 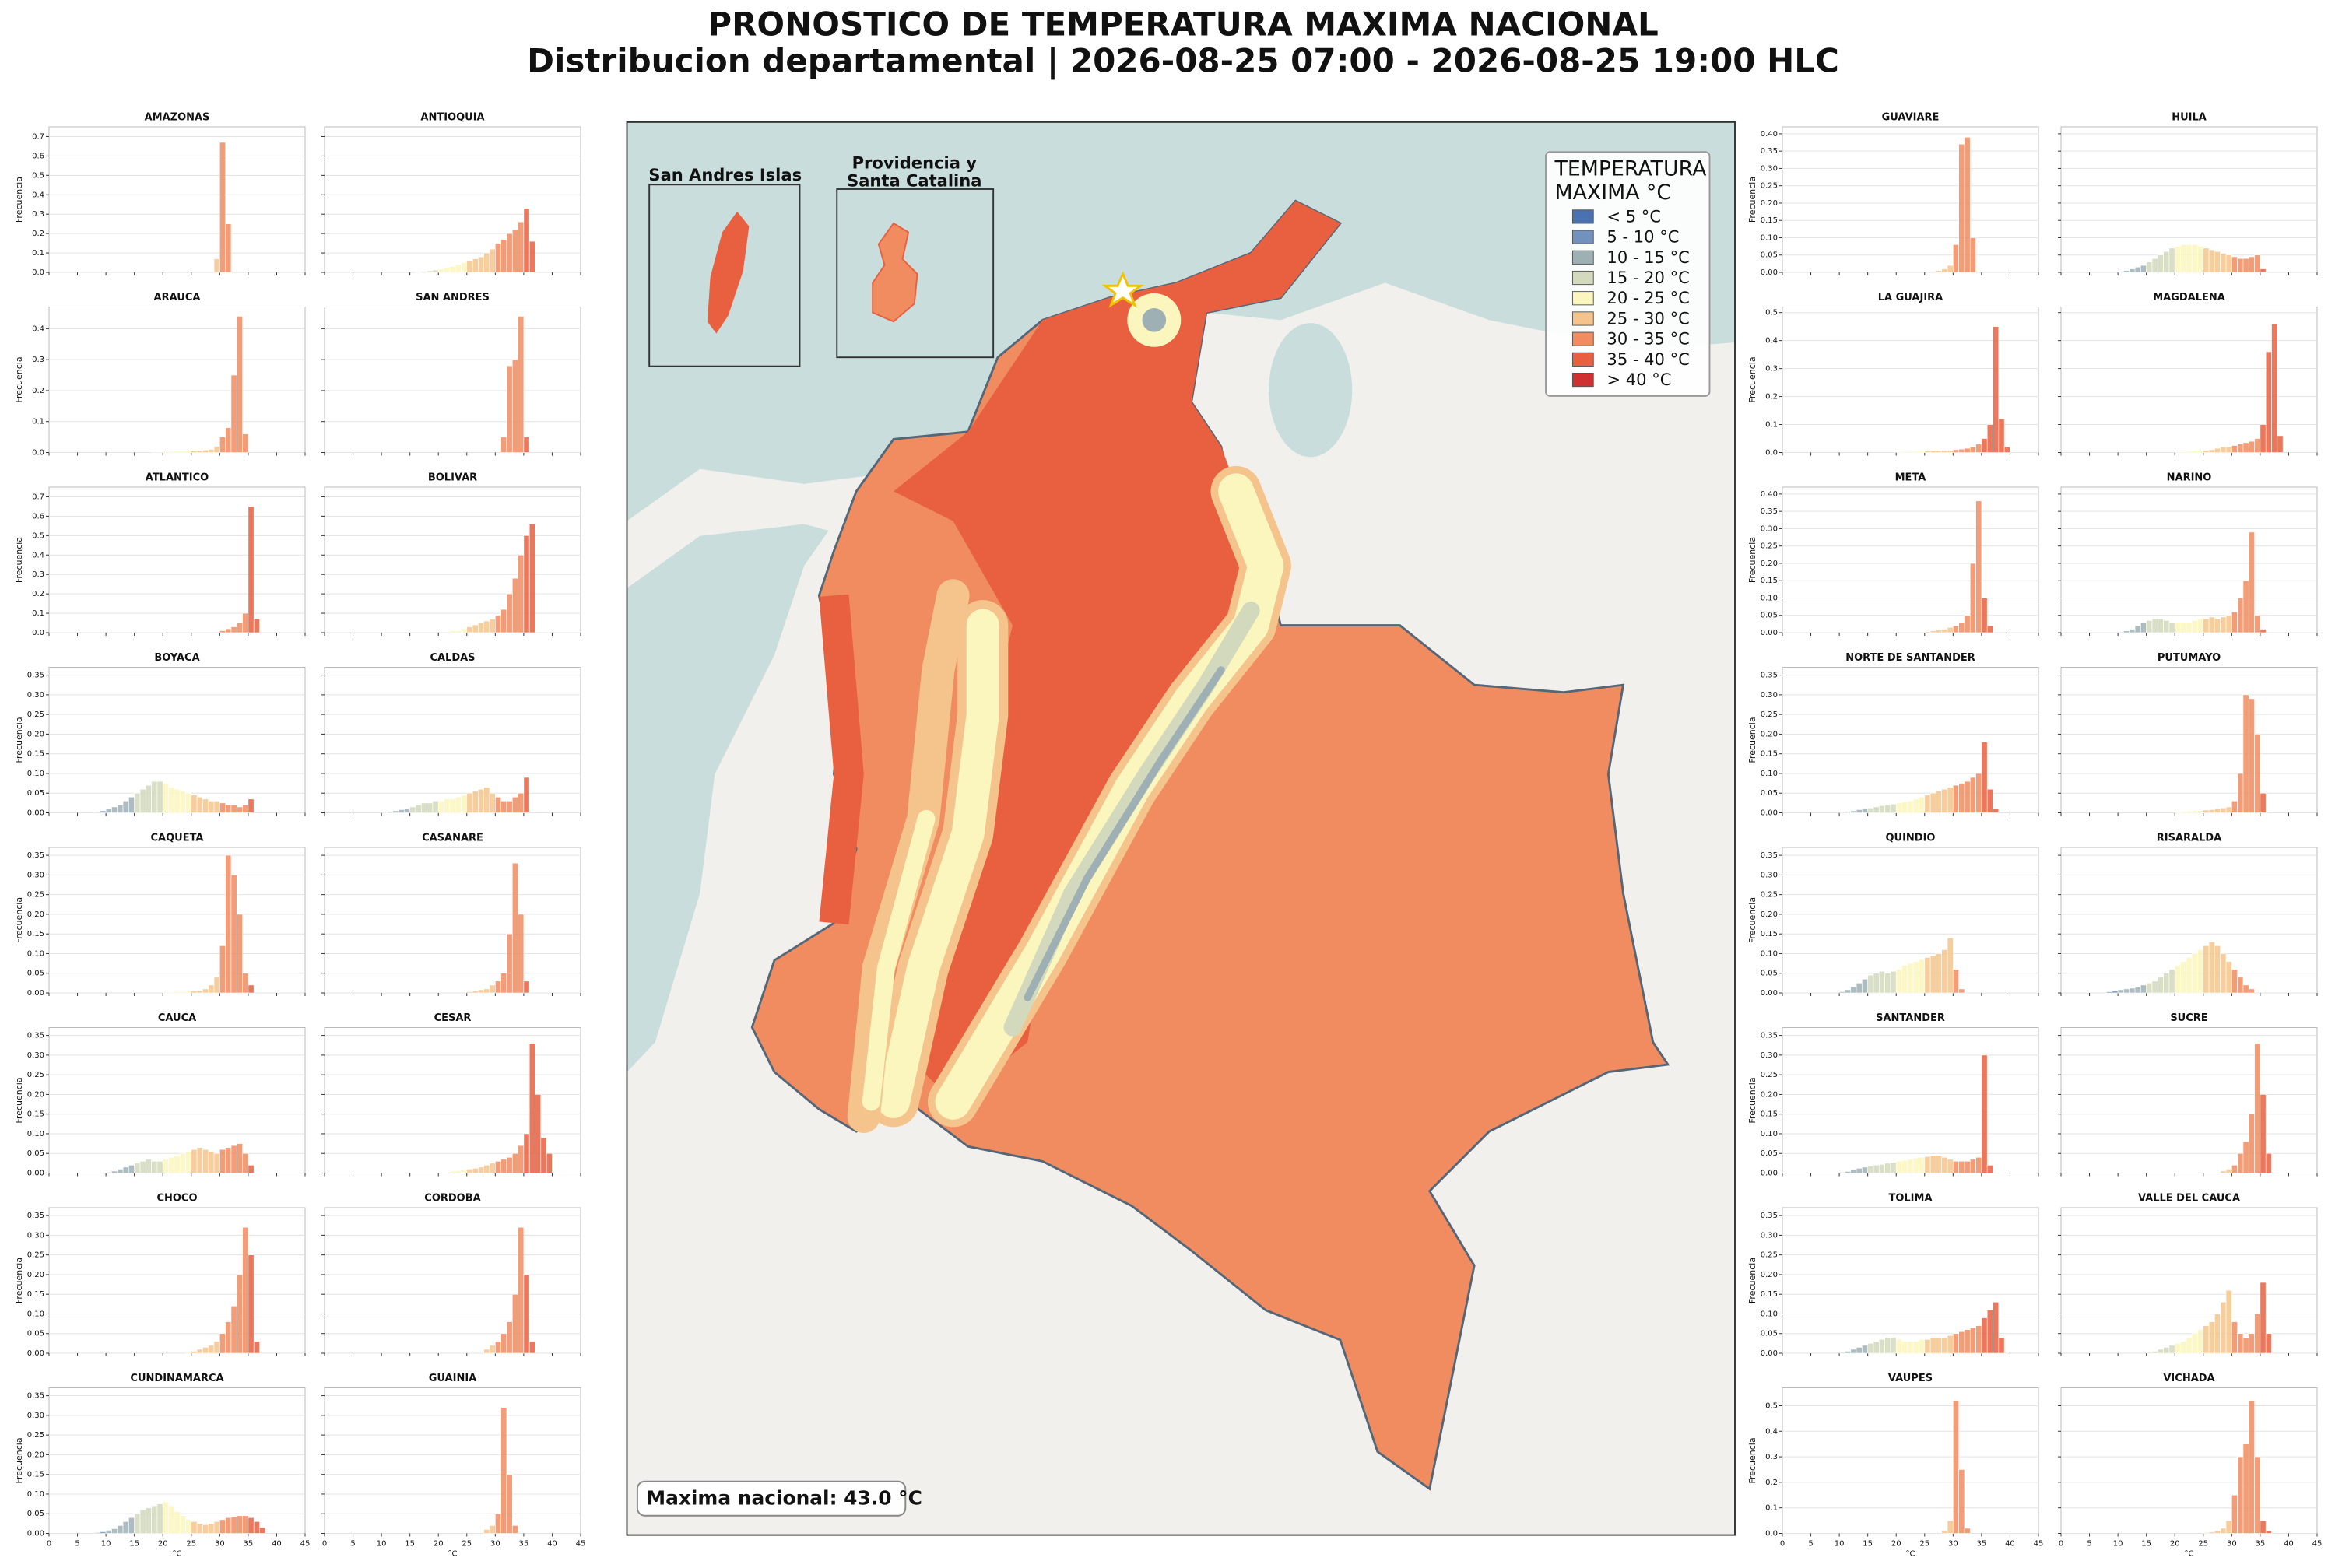 I want to click on y-tick-label: 0.30, so click(x=1769, y=695).